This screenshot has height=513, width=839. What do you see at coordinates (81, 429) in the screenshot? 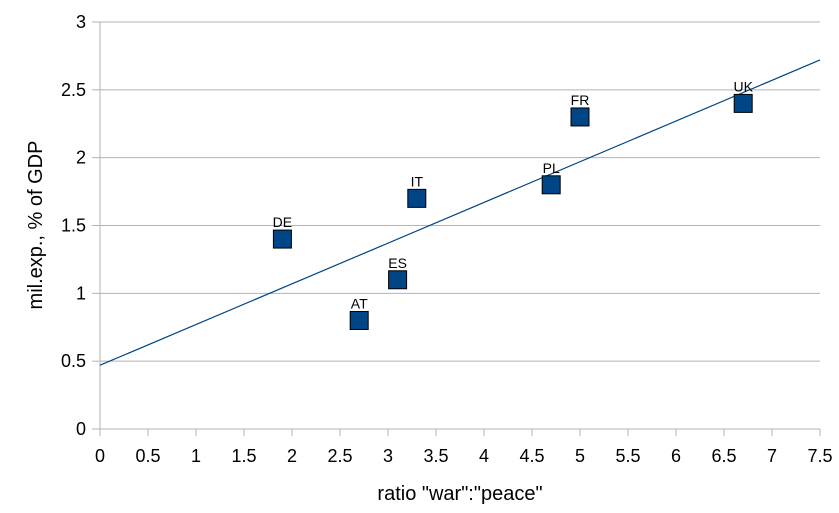
I see `y-tick-label: 0` at bounding box center [81, 429].